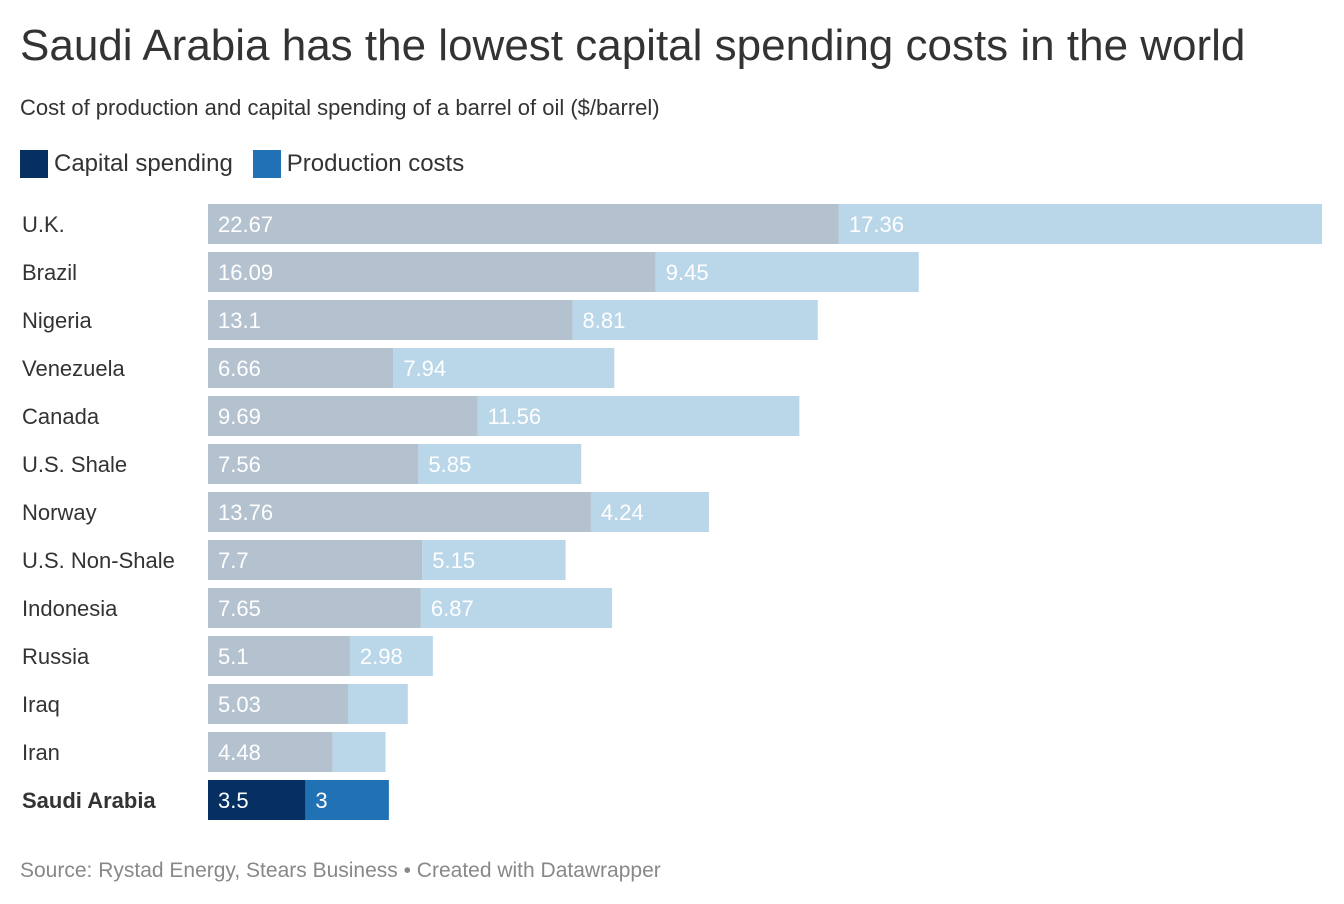 The width and height of the screenshot is (1344, 904). I want to click on bar-row-saudi-arabia: Saudi Arabia 3.5 3, so click(205, 800).